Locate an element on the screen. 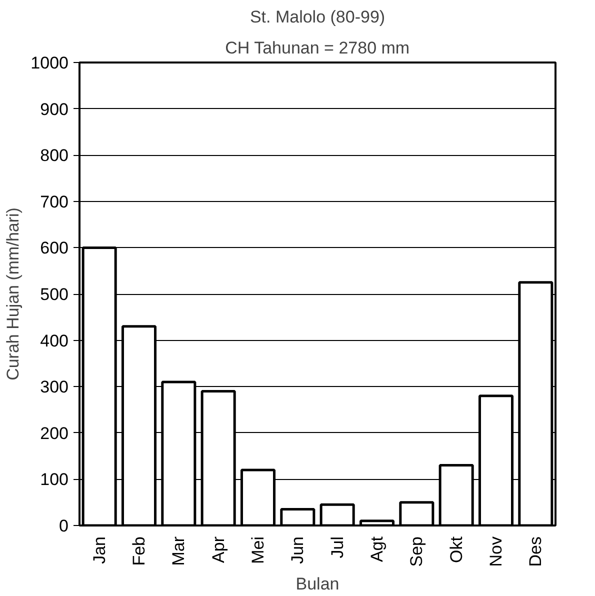 The image size is (595, 596). x-tick-label: Nov is located at coordinates (496, 551).